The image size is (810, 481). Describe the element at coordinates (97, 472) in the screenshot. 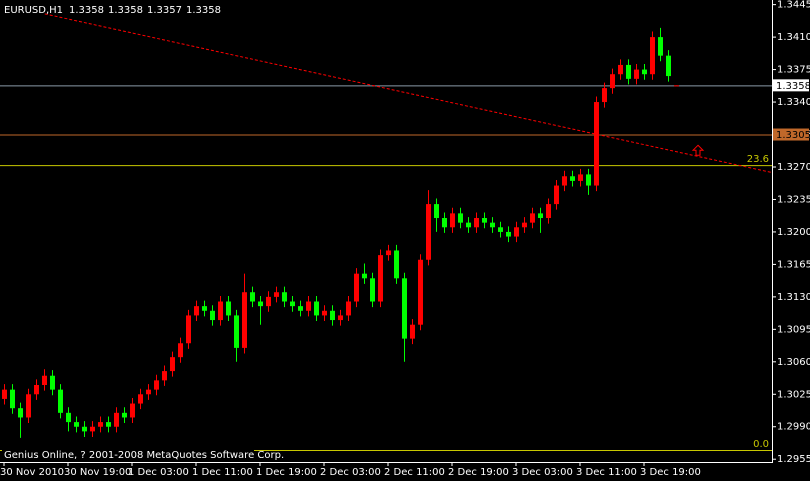

I see `x-tick-label: 30 Nov 19:00` at that location.